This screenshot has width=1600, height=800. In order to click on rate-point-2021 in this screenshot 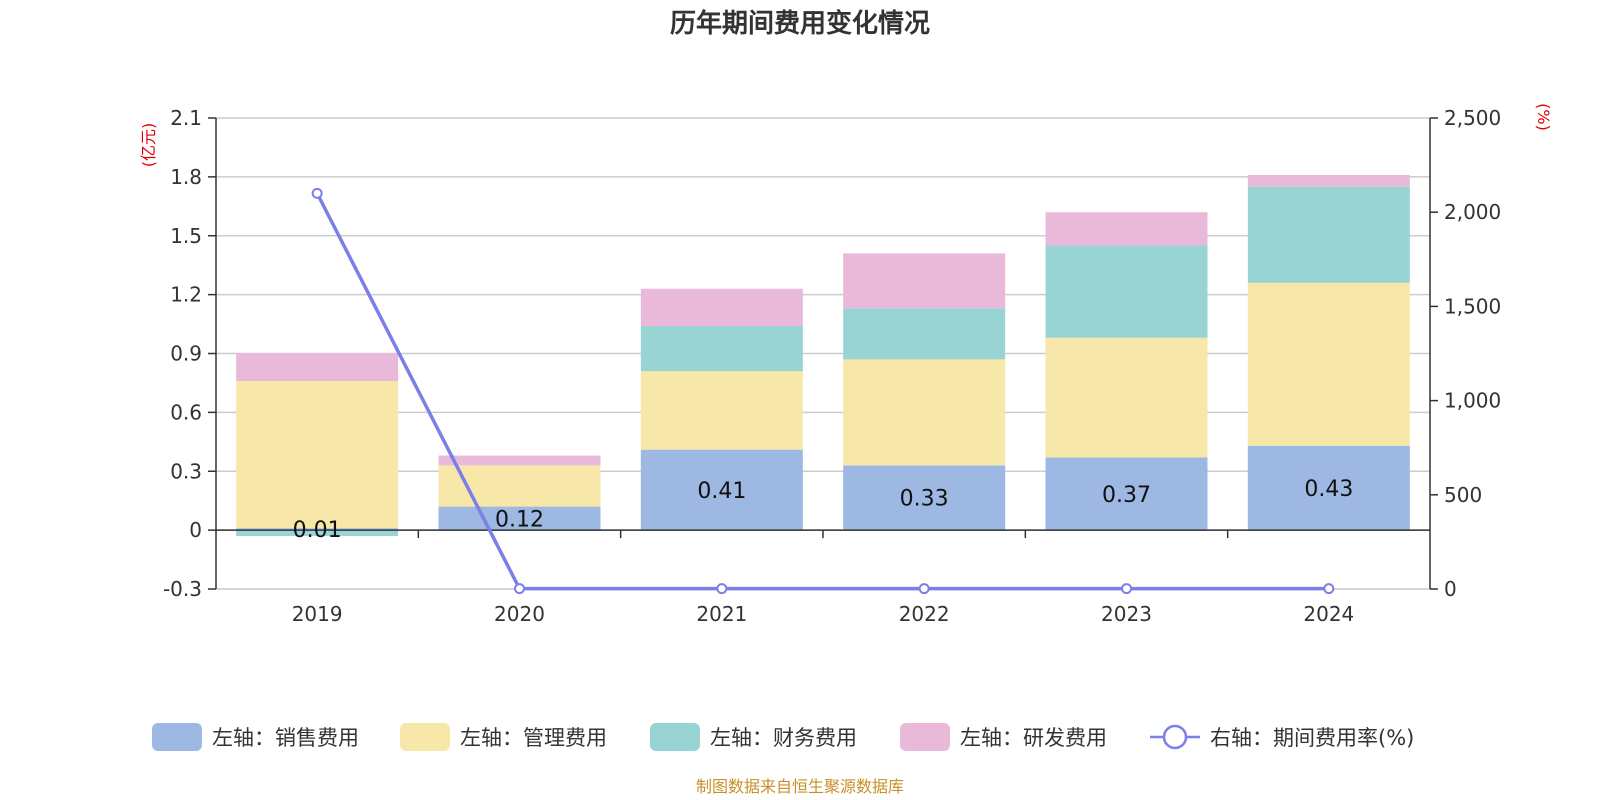, I will do `click(722, 589)`.